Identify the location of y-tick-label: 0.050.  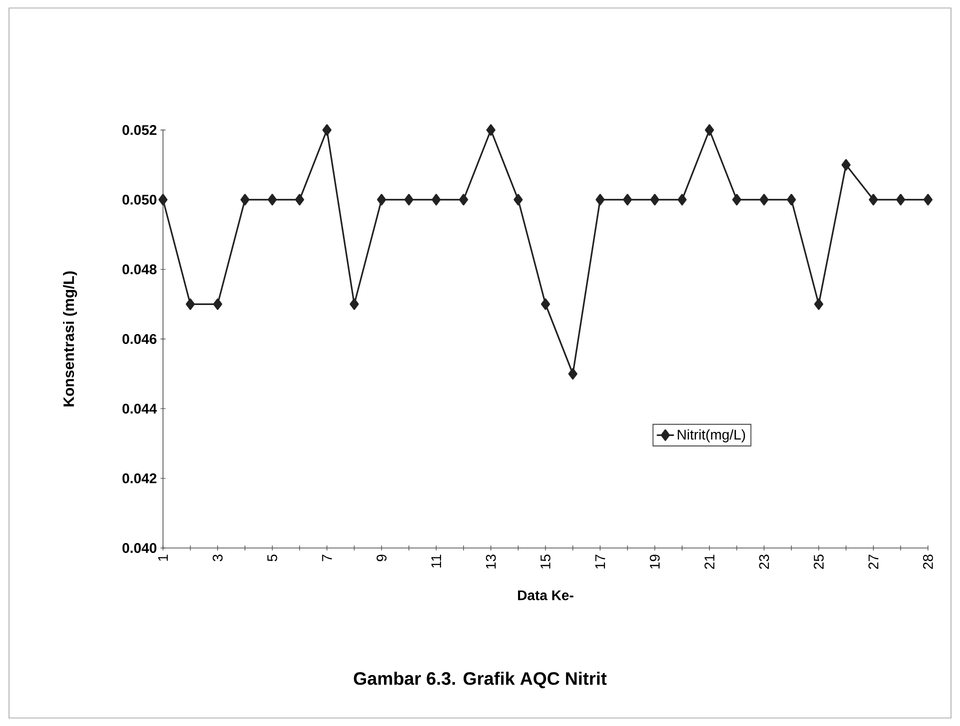
(139, 199).